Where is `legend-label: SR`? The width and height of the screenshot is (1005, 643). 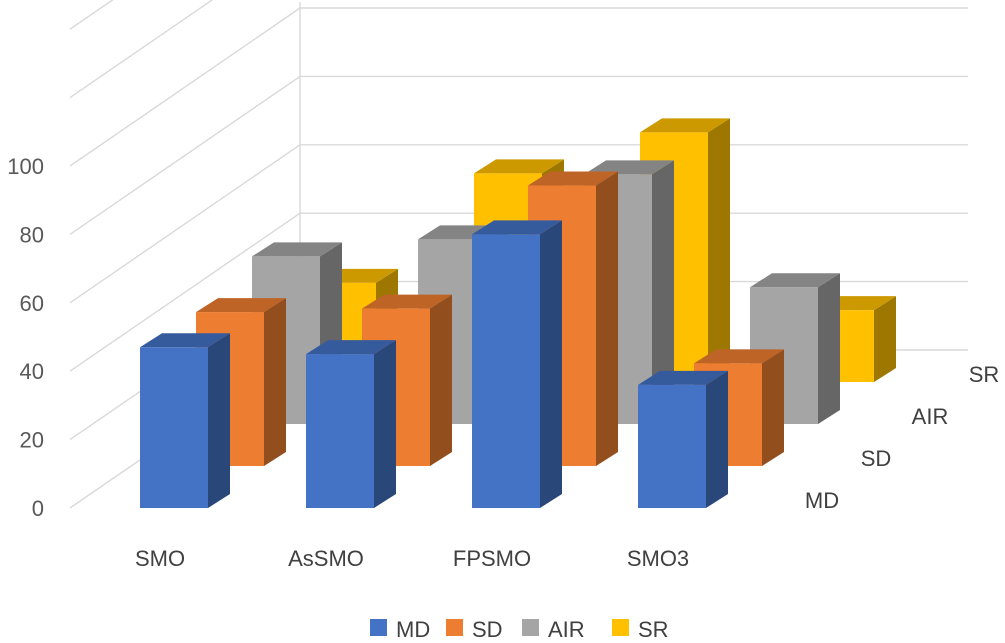
legend-label: SR is located at coordinates (653, 629).